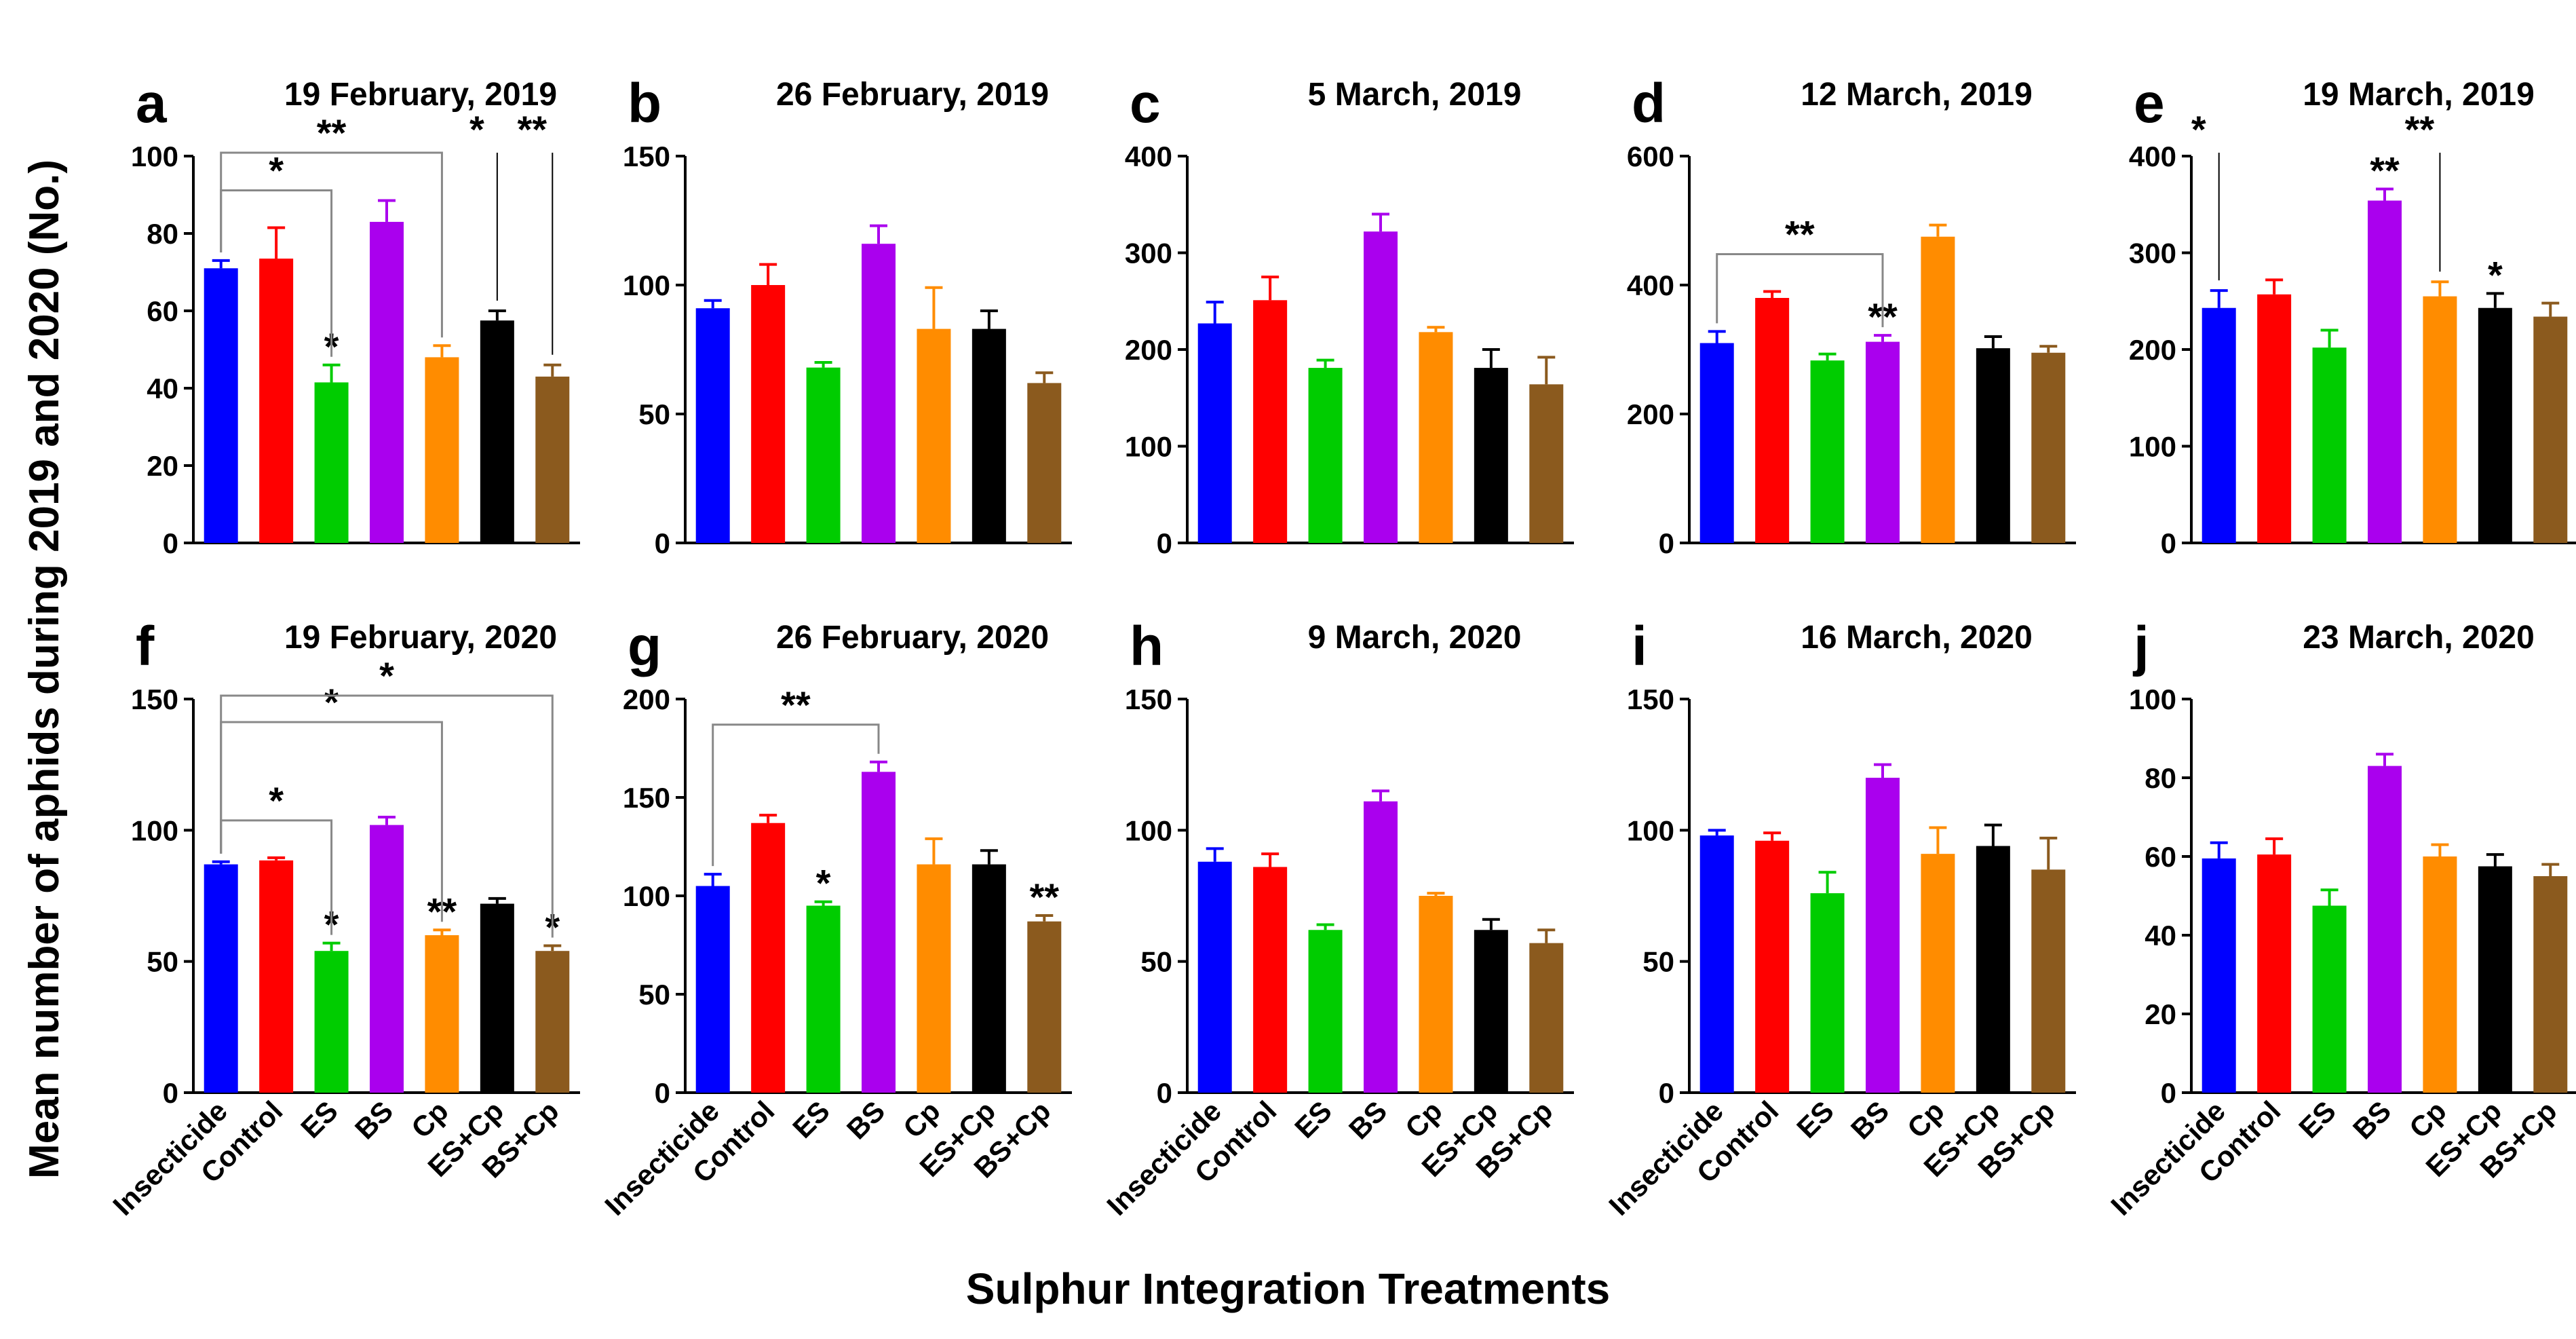  Describe the element at coordinates (2419, 95) in the screenshot. I see `chart-e-title: 19 March, 2019` at that location.